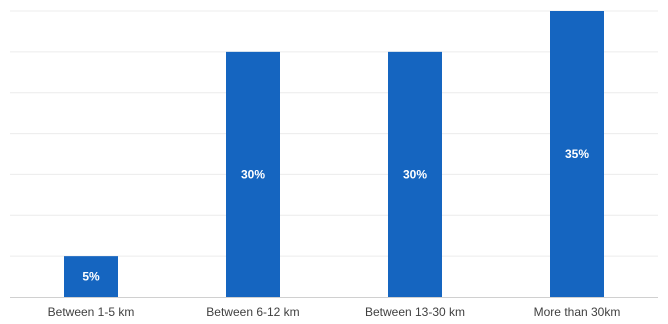  I want to click on x-tick-label: Between 13-30 km, so click(415, 312).